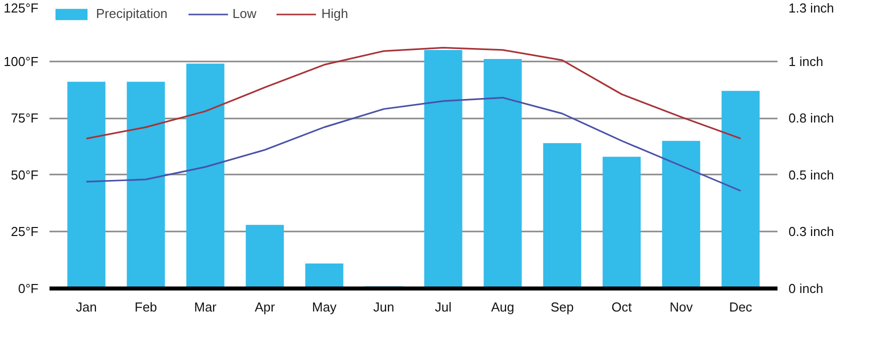 Image resolution: width=873 pixels, height=362 pixels. Describe the element at coordinates (806, 288) in the screenshot. I see `y2-tick-label: 0 inch` at that location.